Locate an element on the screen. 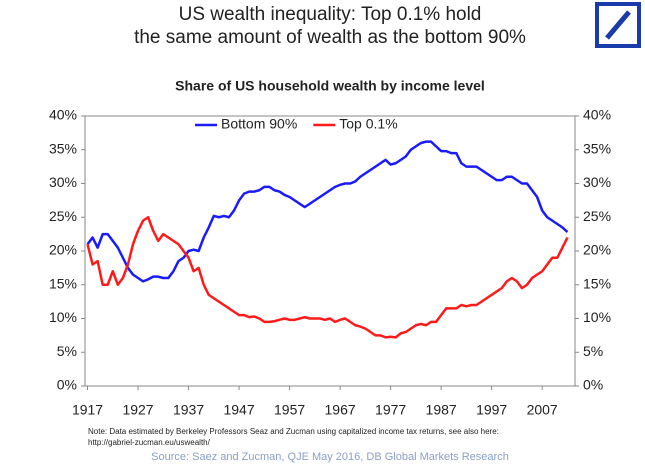 This screenshot has width=645, height=466. y2-tick-label: 15% is located at coordinates (597, 283).